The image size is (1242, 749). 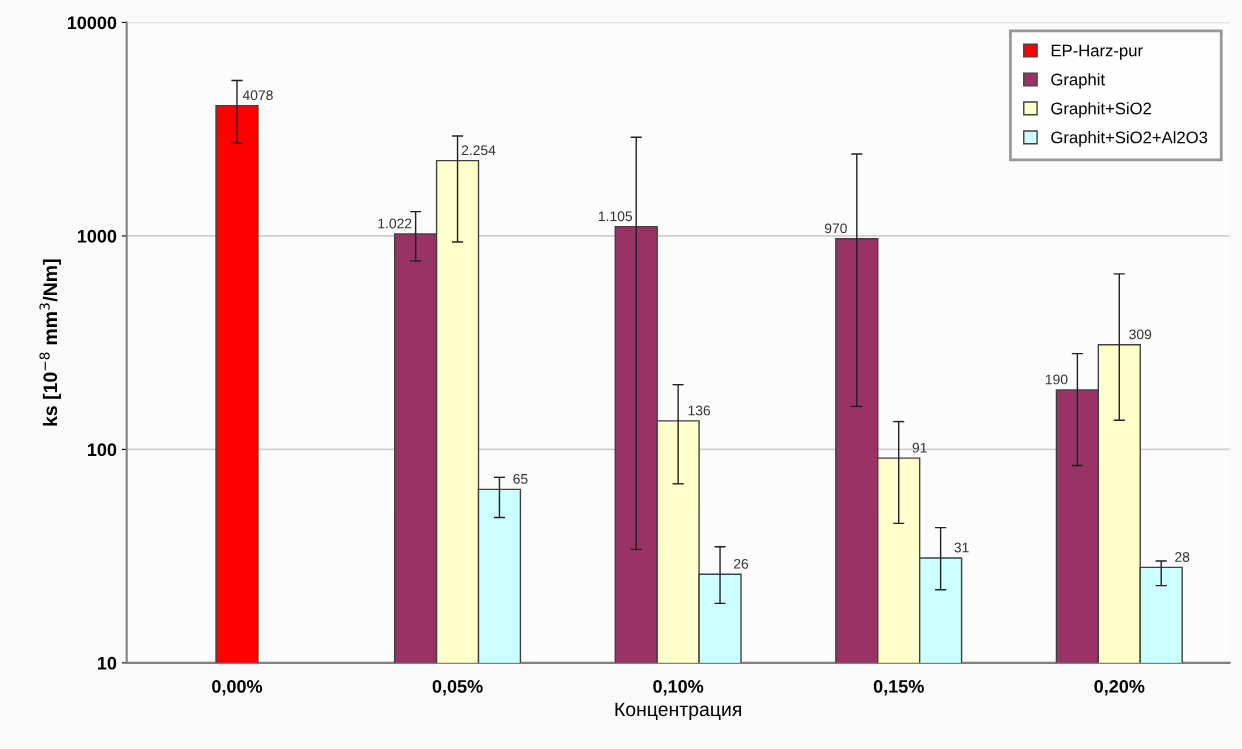 What do you see at coordinates (97, 236) in the screenshot?
I see `y-tick-label: 1000` at bounding box center [97, 236].